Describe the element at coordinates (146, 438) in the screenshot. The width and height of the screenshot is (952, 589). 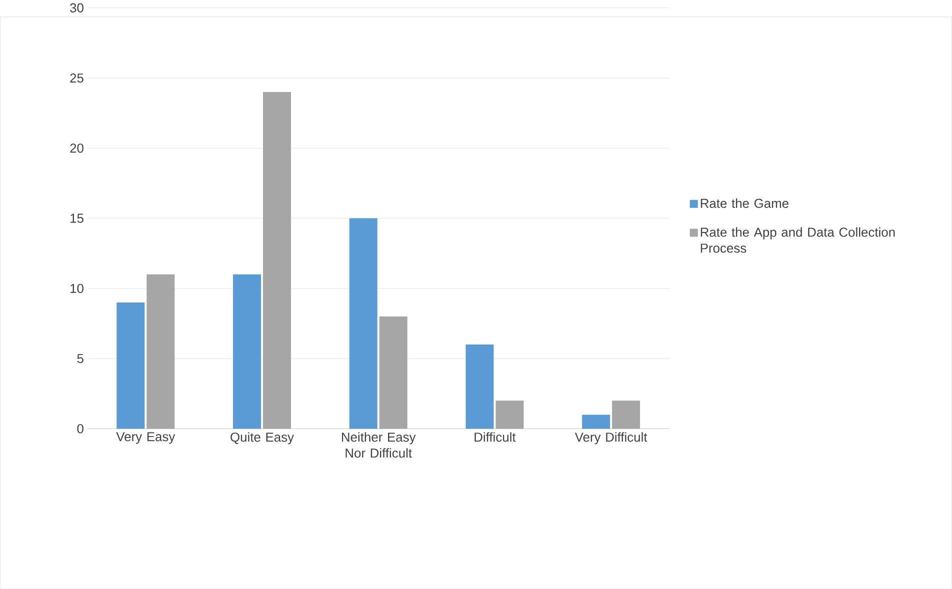
I see `x-tick-label: Very Easy` at that location.